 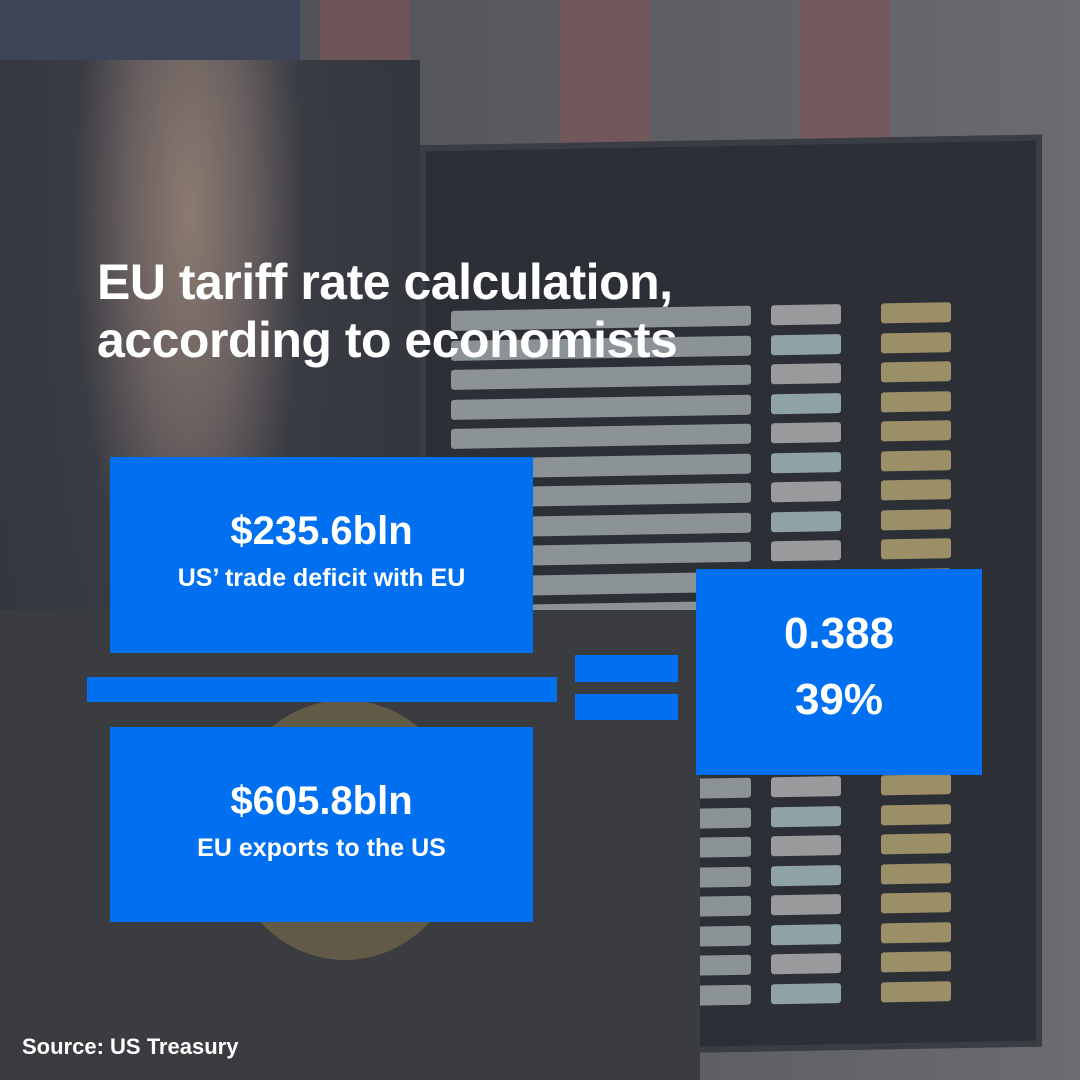 I want to click on denominator-box: $605.8bln EU exports to the US, so click(x=321, y=824).